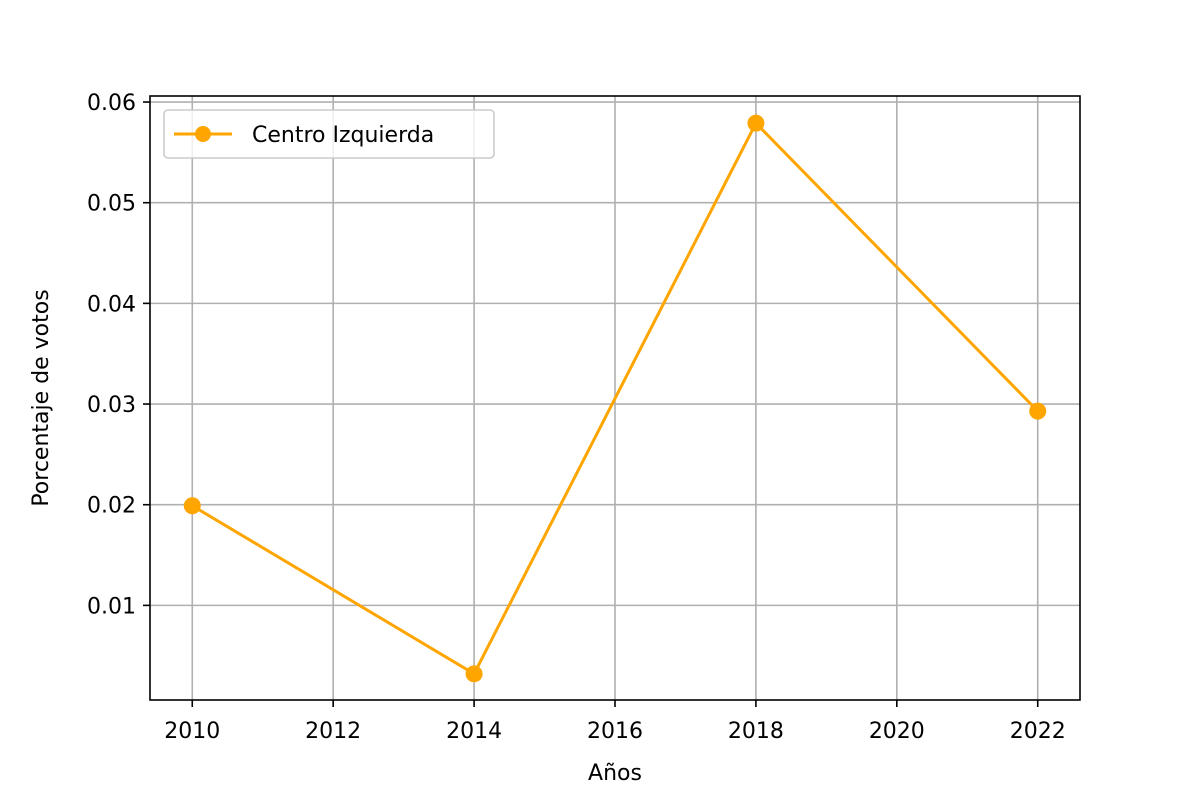 The width and height of the screenshot is (1200, 800). I want to click on legend-marker-swatch, so click(203, 134).